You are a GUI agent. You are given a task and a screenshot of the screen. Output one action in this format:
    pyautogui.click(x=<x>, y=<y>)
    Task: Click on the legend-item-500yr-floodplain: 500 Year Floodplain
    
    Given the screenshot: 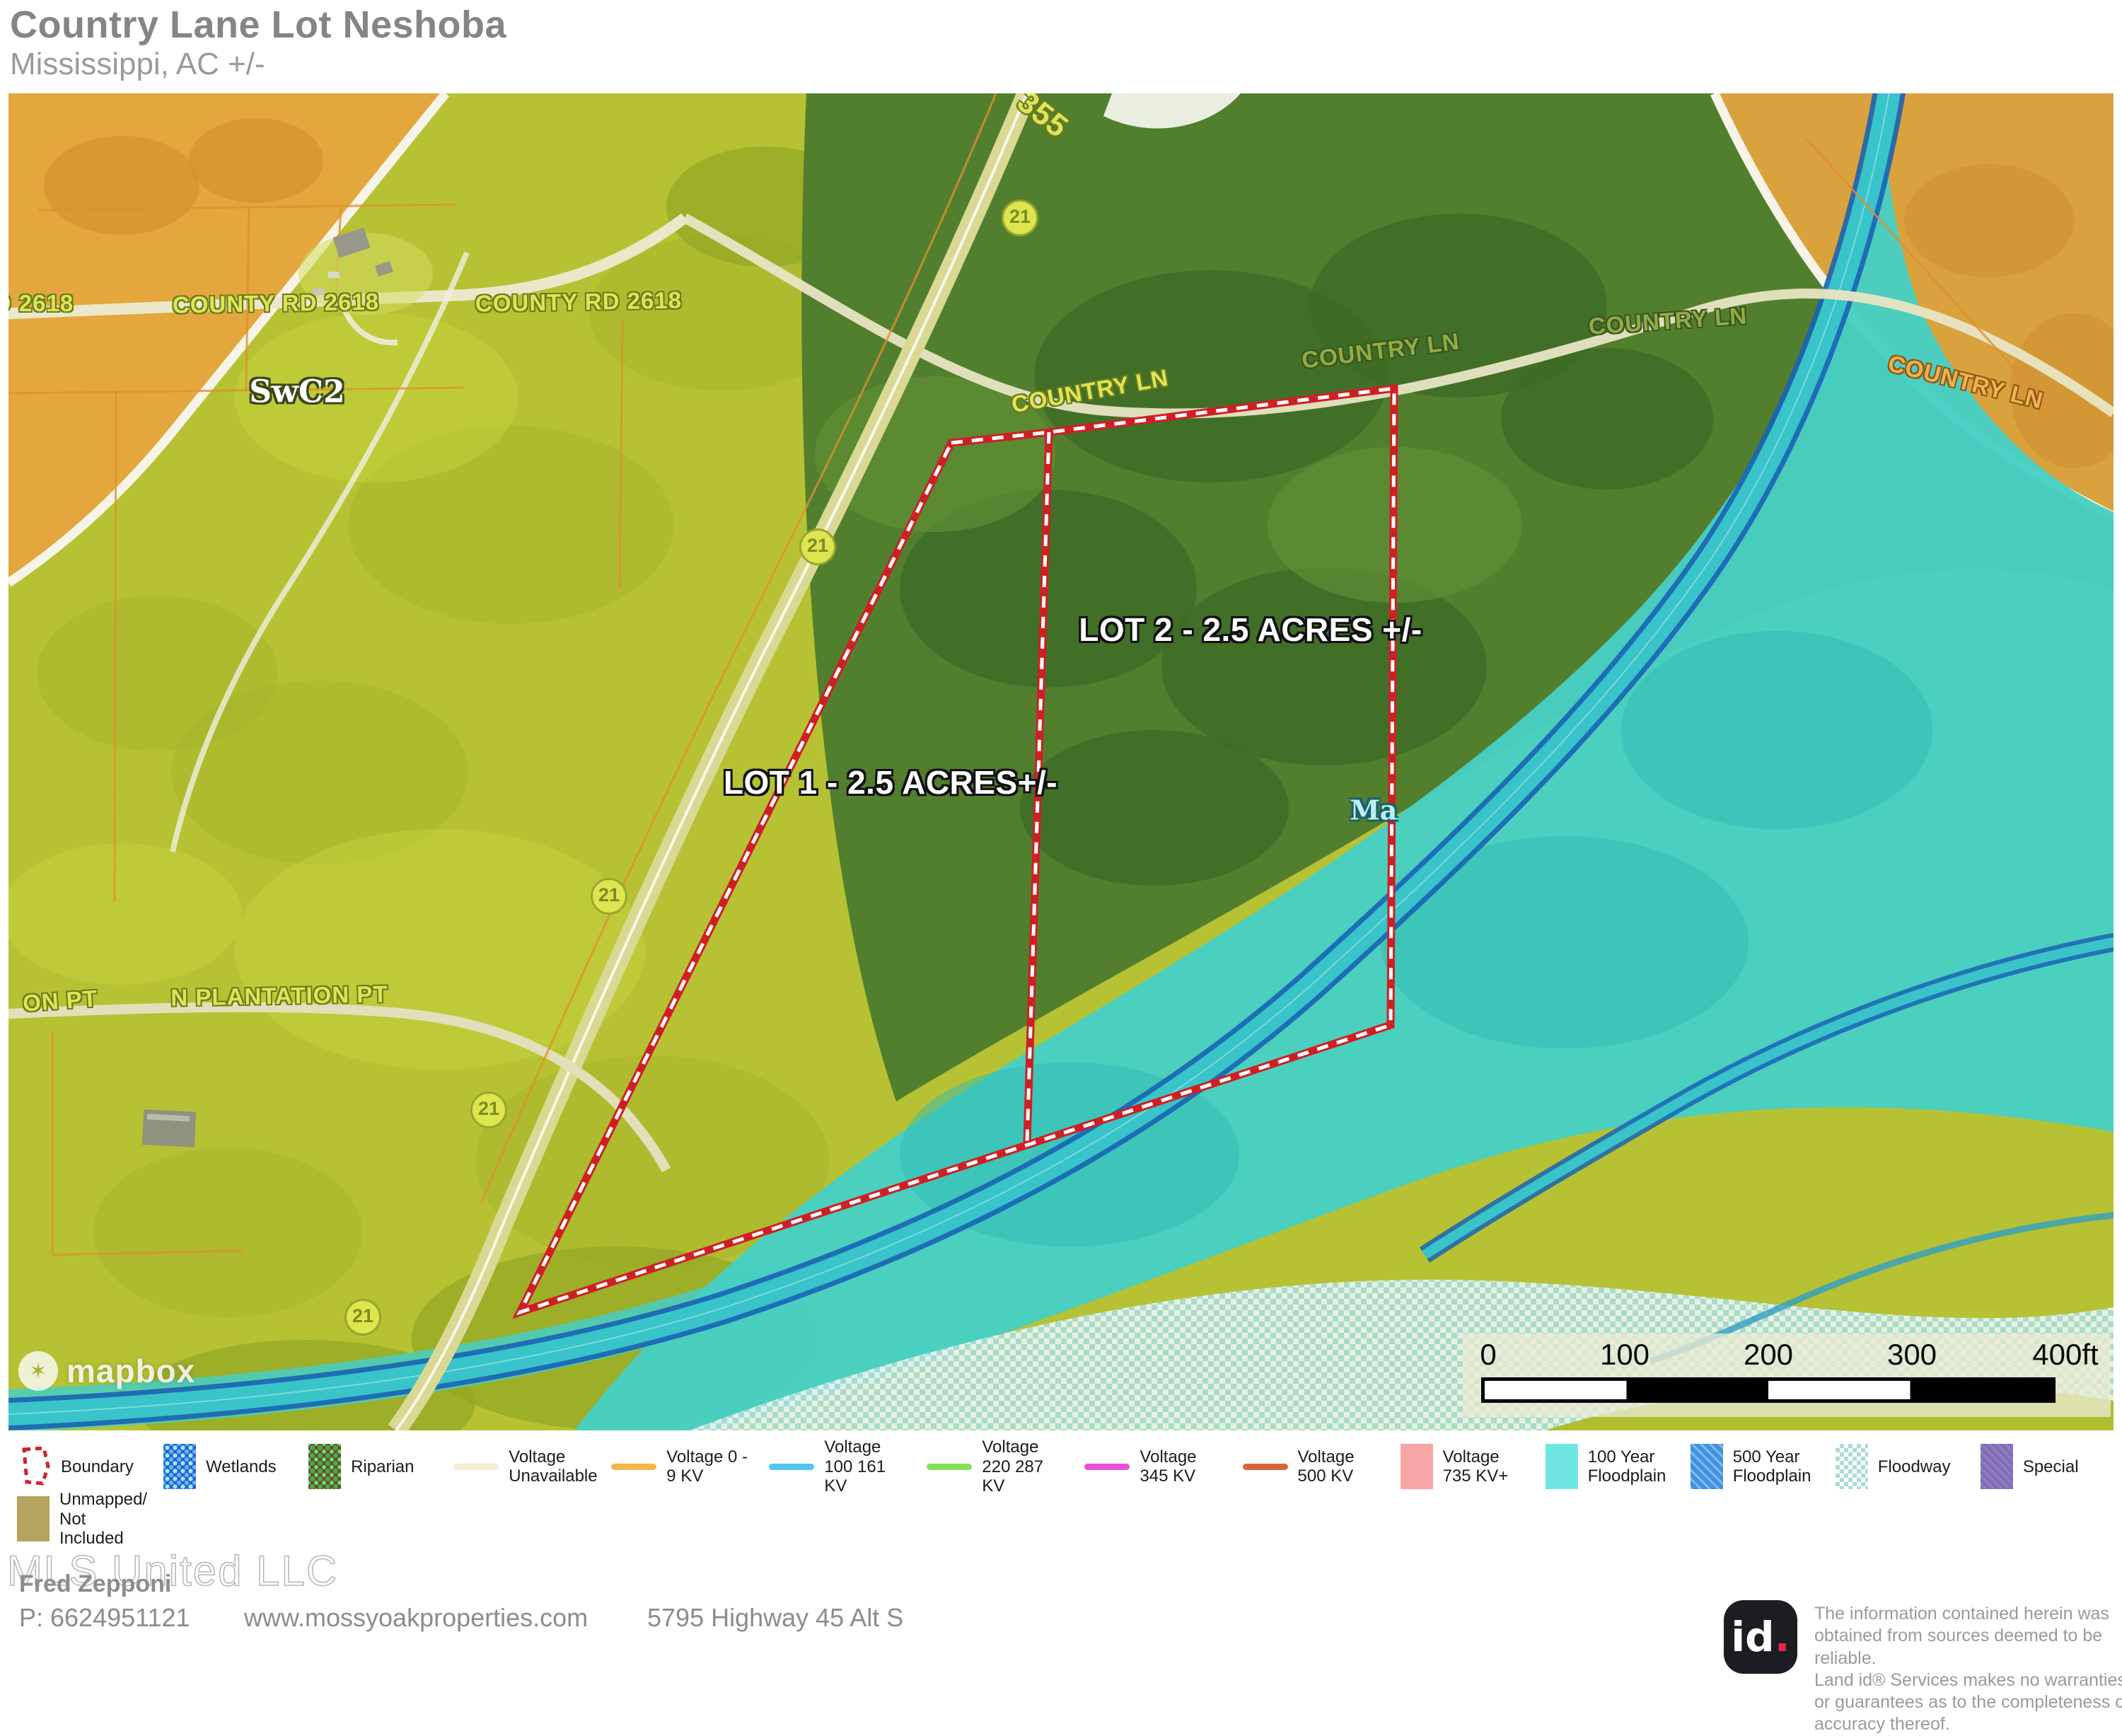 What is the action you would take?
    pyautogui.click(x=1752, y=1466)
    